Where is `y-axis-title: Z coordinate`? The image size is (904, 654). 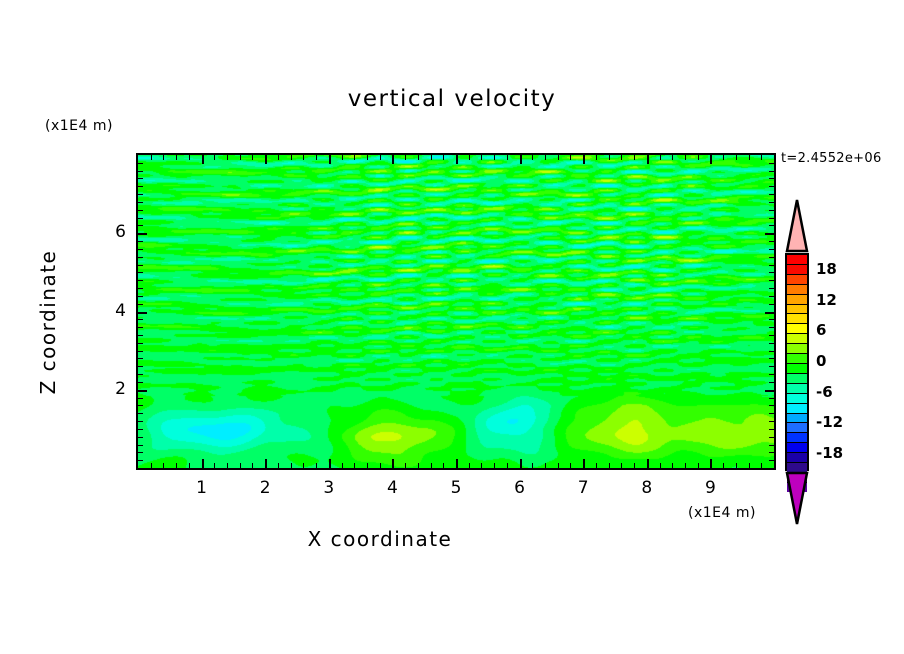 y-axis-title: Z coordinate is located at coordinates (48, 322).